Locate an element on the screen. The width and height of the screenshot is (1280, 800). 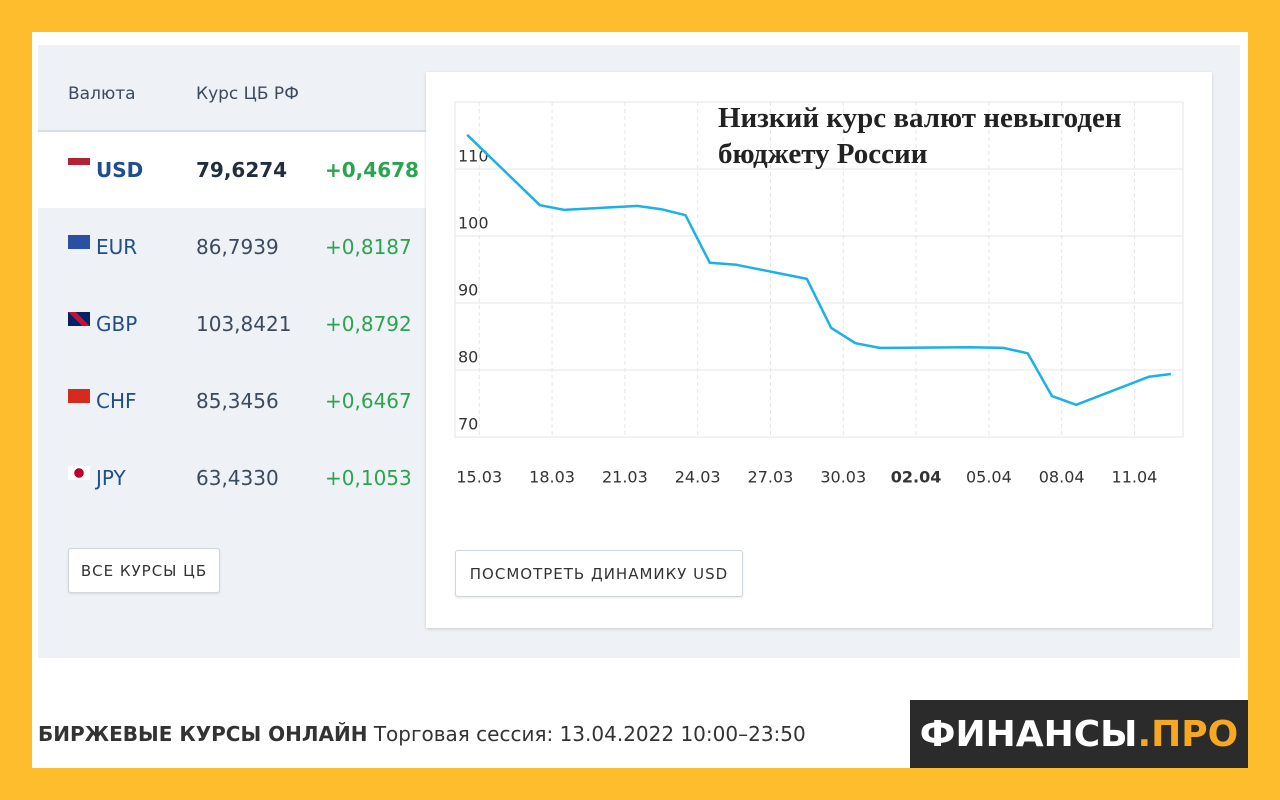
rate-row: USD 79,6274 +0,4678 is located at coordinates (232, 170).